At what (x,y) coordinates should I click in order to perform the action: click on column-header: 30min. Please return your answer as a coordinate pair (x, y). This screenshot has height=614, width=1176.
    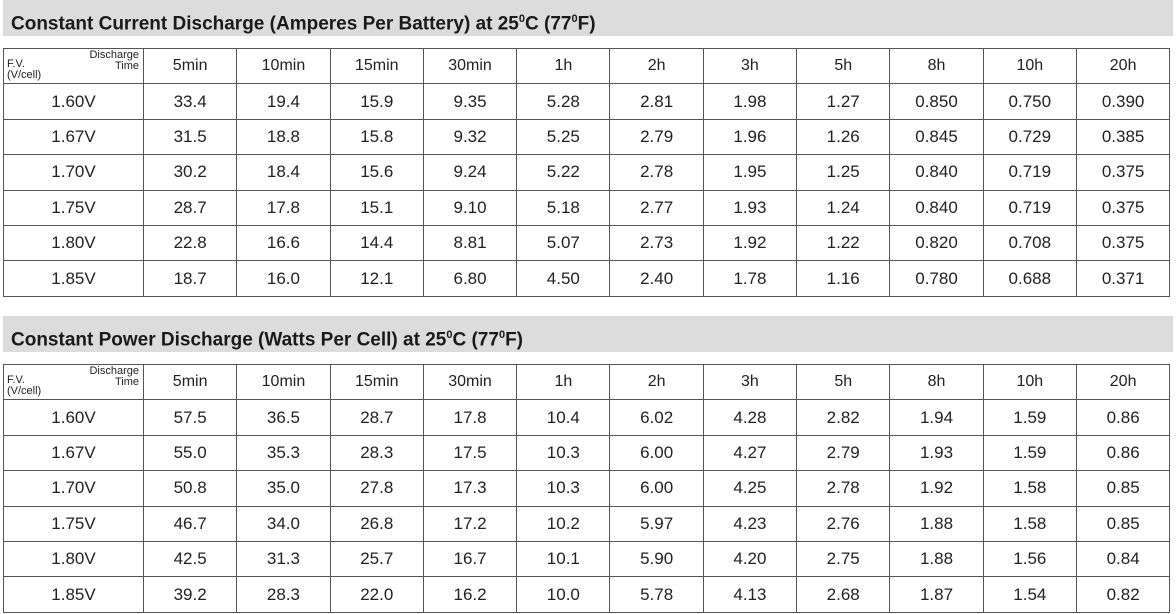
    Looking at the image, I should click on (470, 66).